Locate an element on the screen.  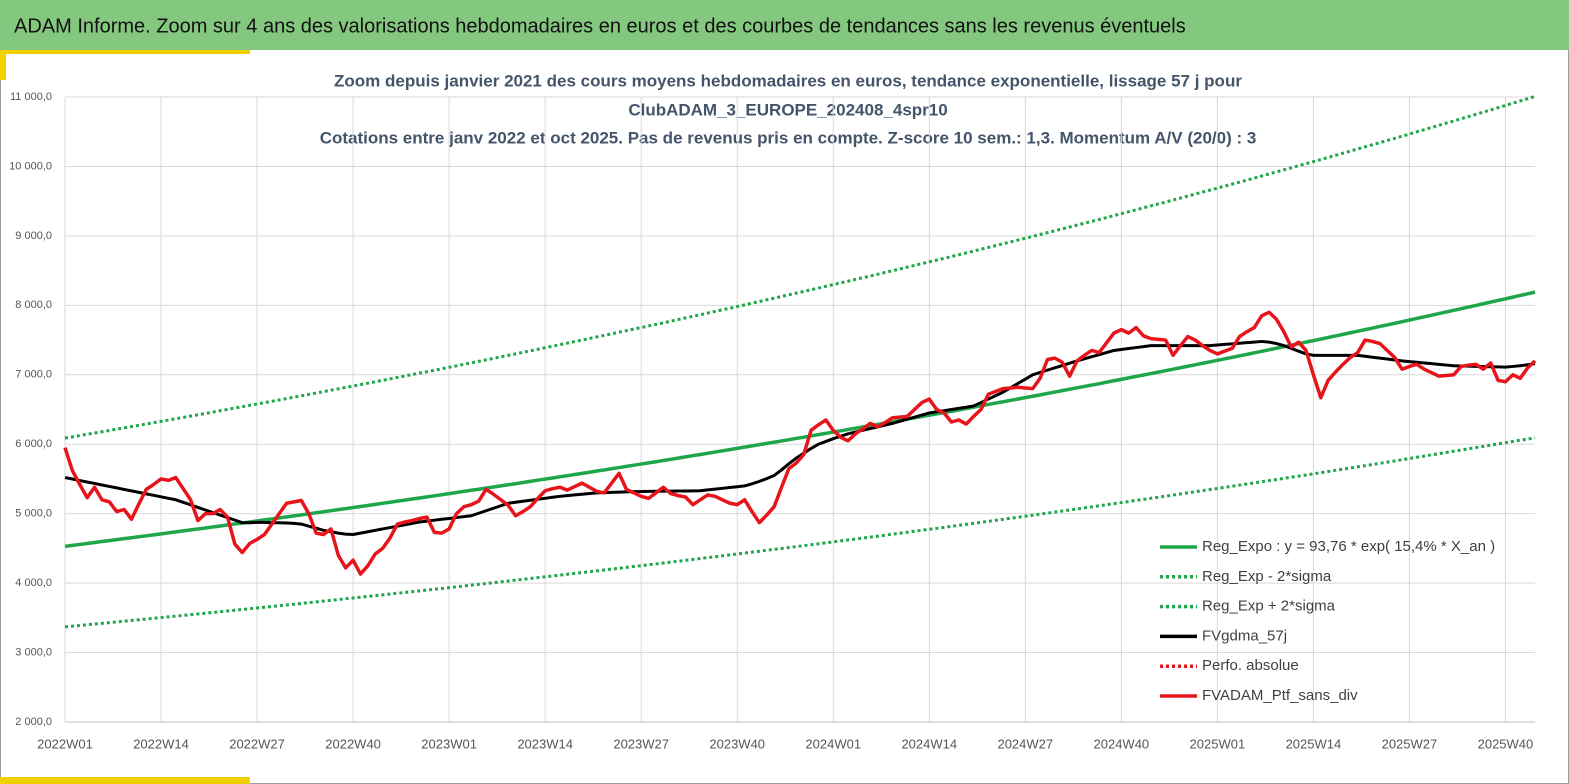
chart-title: ClubADAM_3_EUROPE_202408_4spr10 is located at coordinates (787, 109).